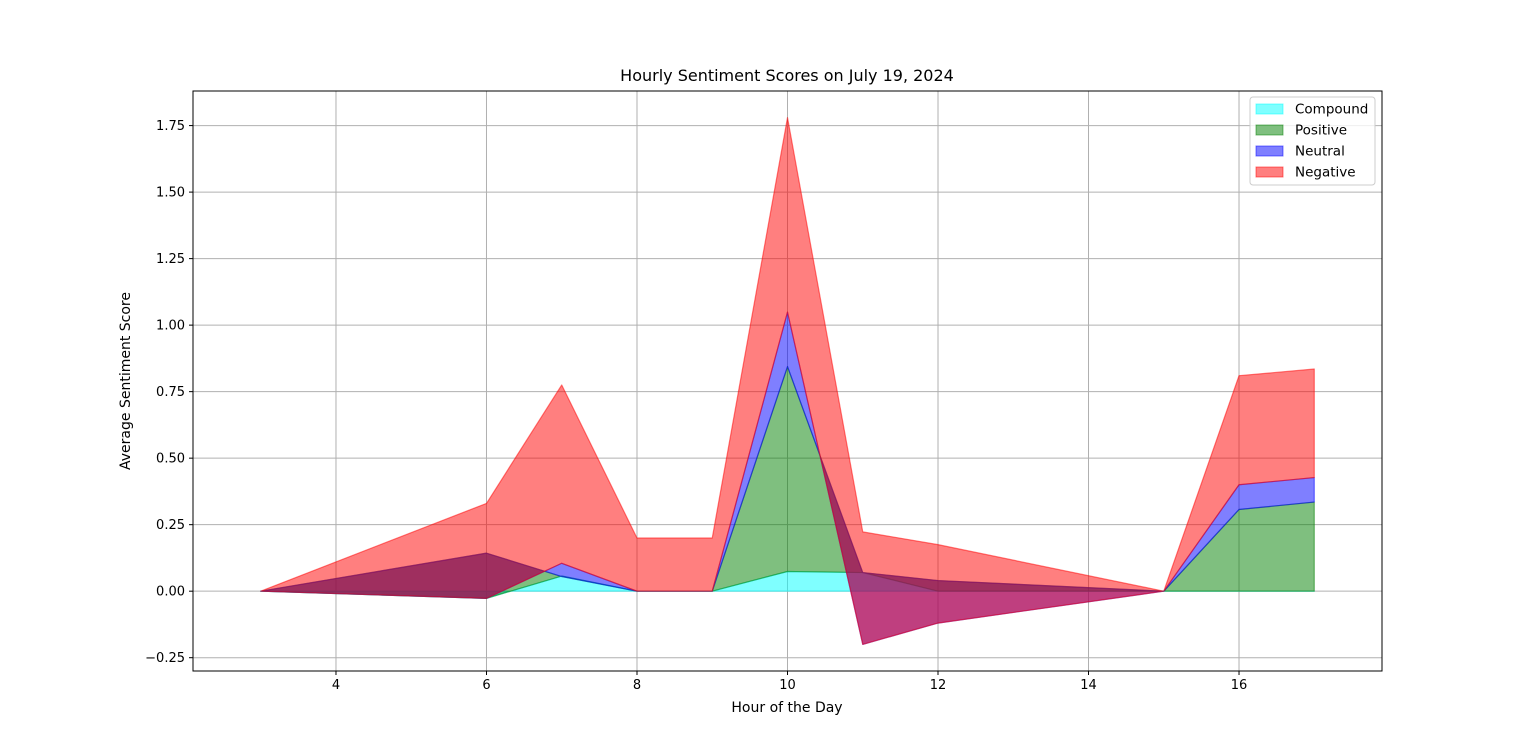 The width and height of the screenshot is (1536, 754). I want to click on y-tick-label: 0.25, so click(170, 525).